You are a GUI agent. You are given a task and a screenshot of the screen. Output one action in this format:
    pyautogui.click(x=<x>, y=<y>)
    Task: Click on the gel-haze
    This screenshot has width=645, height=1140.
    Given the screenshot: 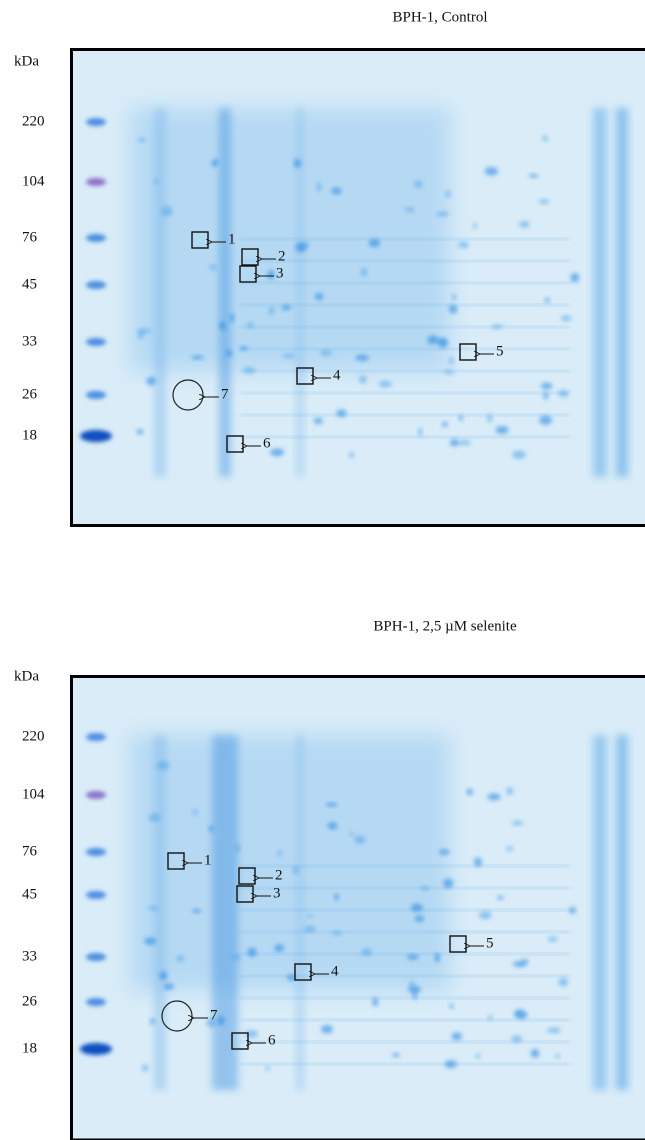 What is the action you would take?
    pyautogui.click(x=290, y=863)
    